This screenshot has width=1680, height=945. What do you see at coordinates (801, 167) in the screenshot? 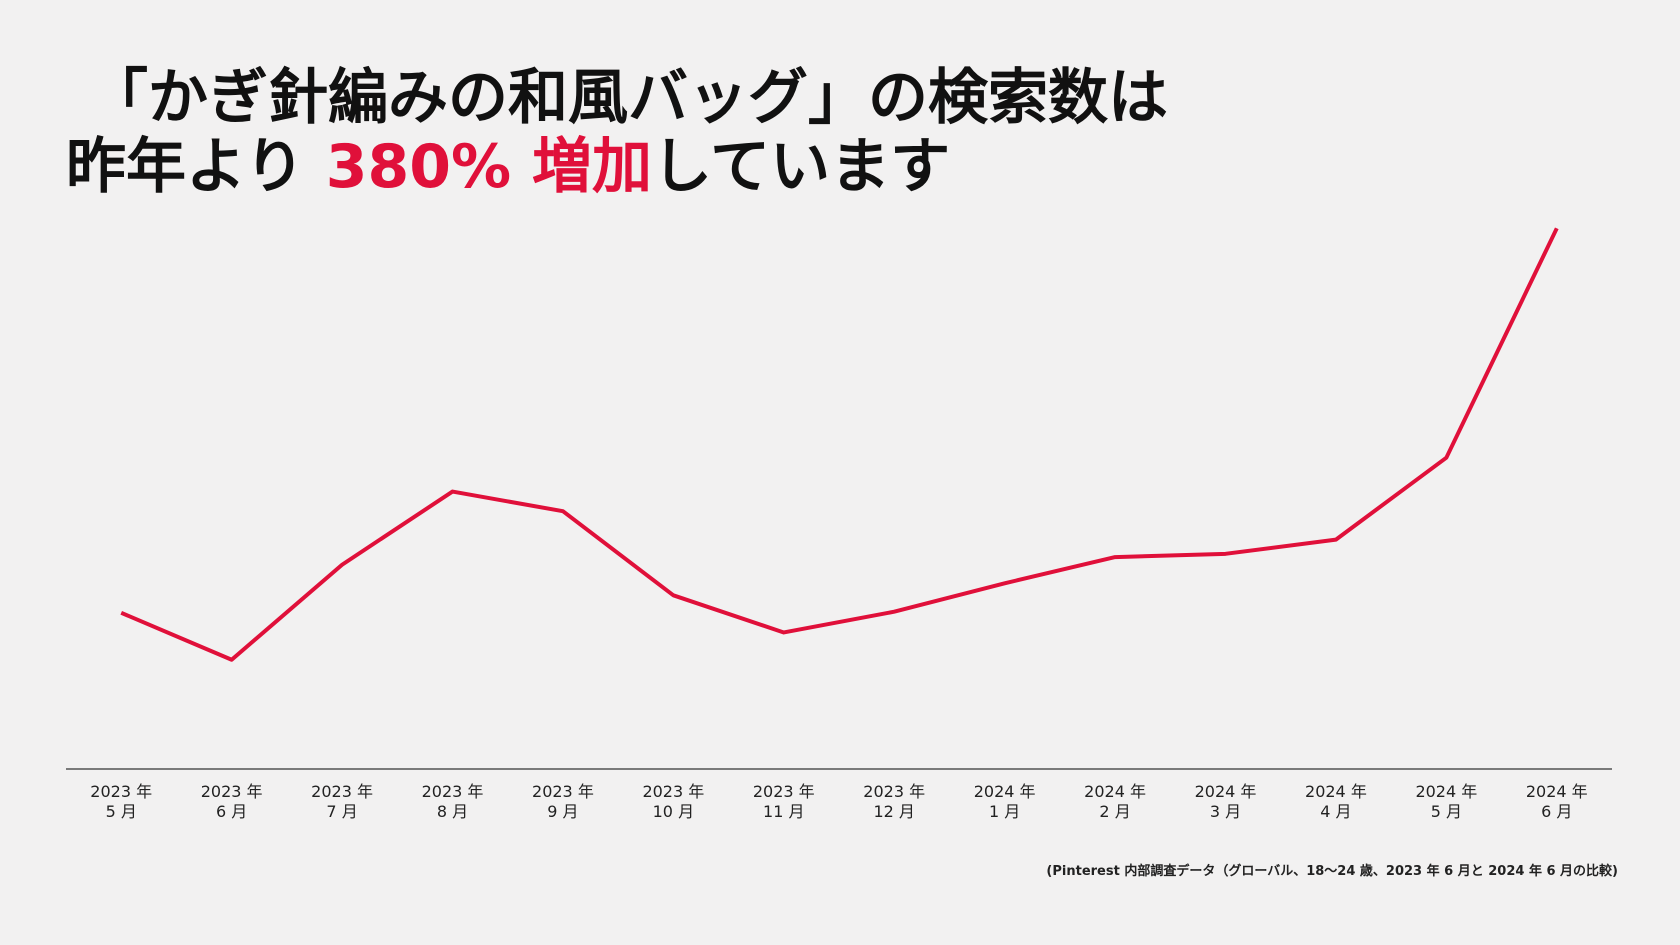
I see `title-part: しています` at bounding box center [801, 167].